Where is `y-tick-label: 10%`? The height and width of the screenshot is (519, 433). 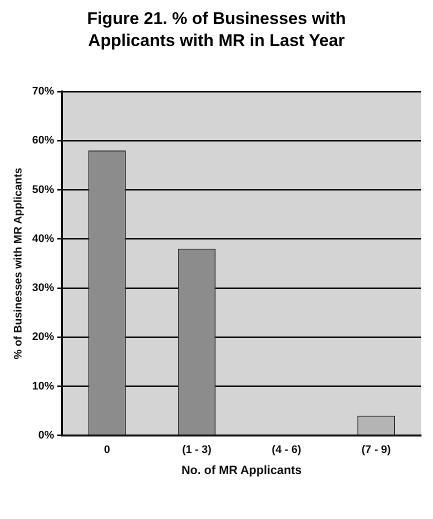 y-tick-label: 10% is located at coordinates (43, 386).